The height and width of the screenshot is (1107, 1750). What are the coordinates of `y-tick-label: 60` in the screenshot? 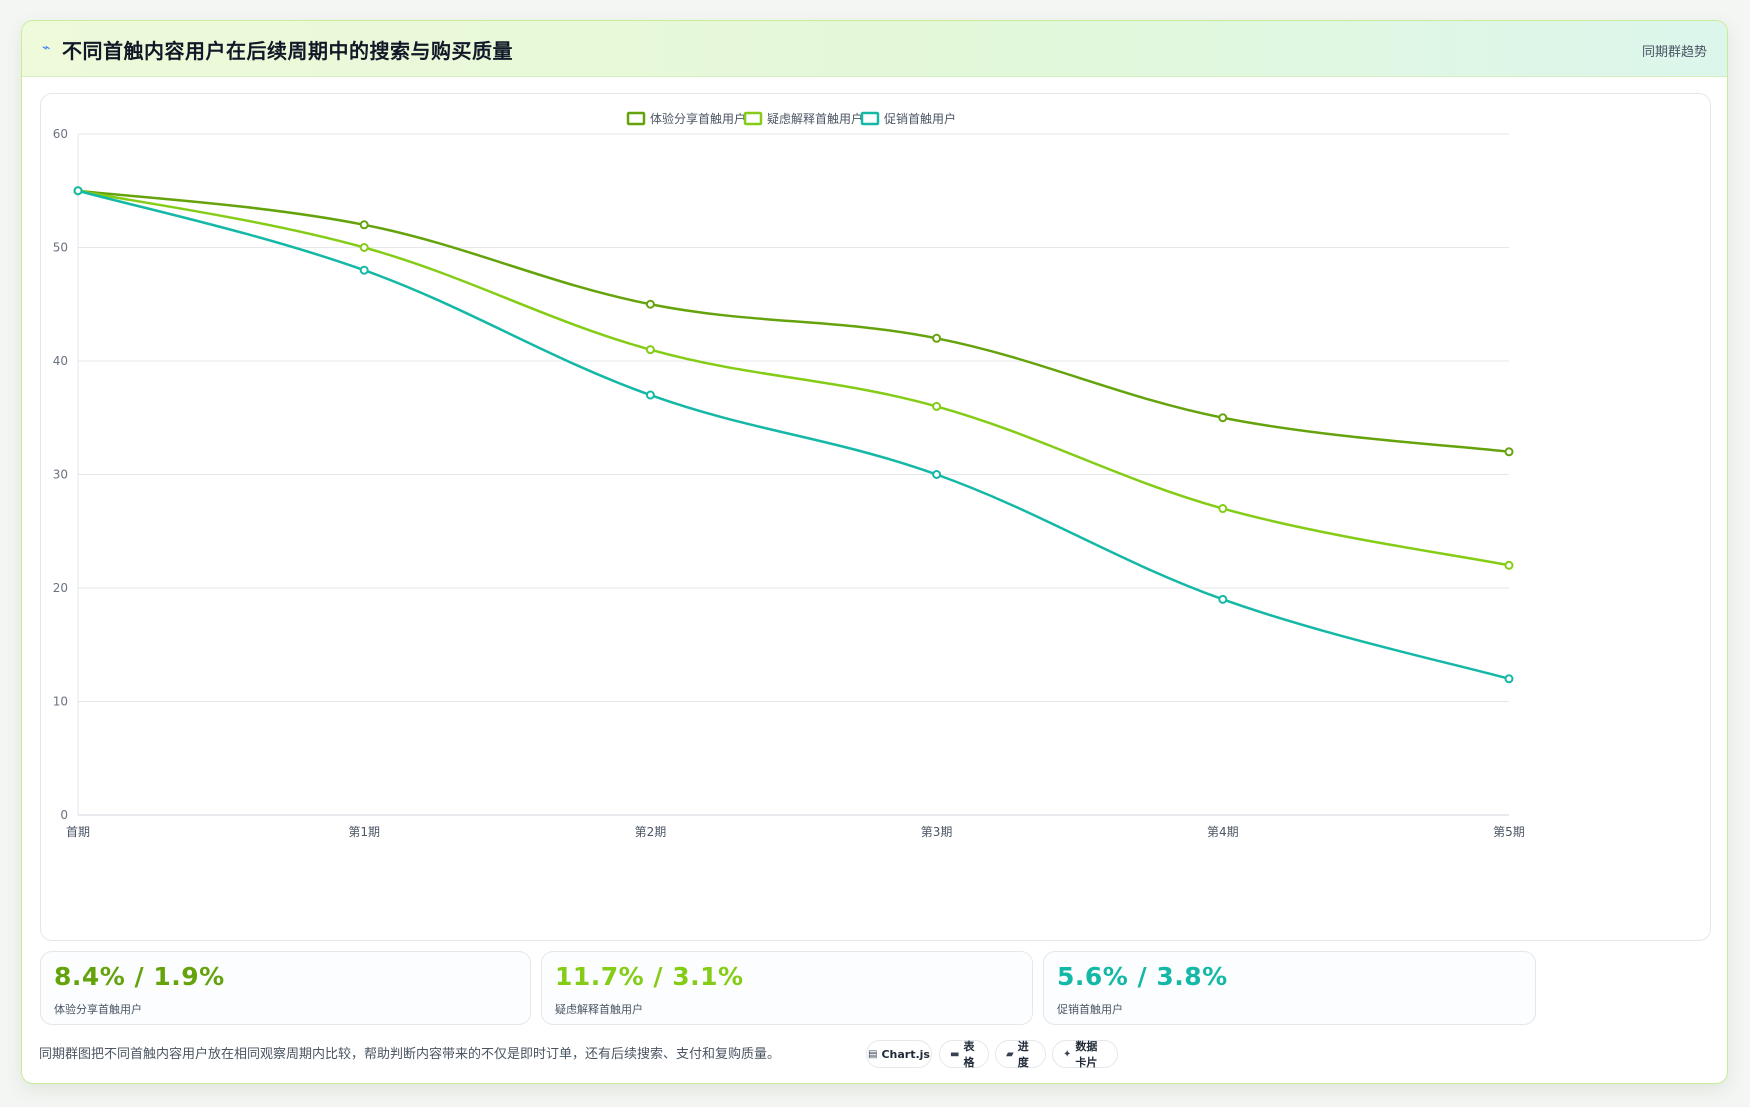 It's located at (60, 134).